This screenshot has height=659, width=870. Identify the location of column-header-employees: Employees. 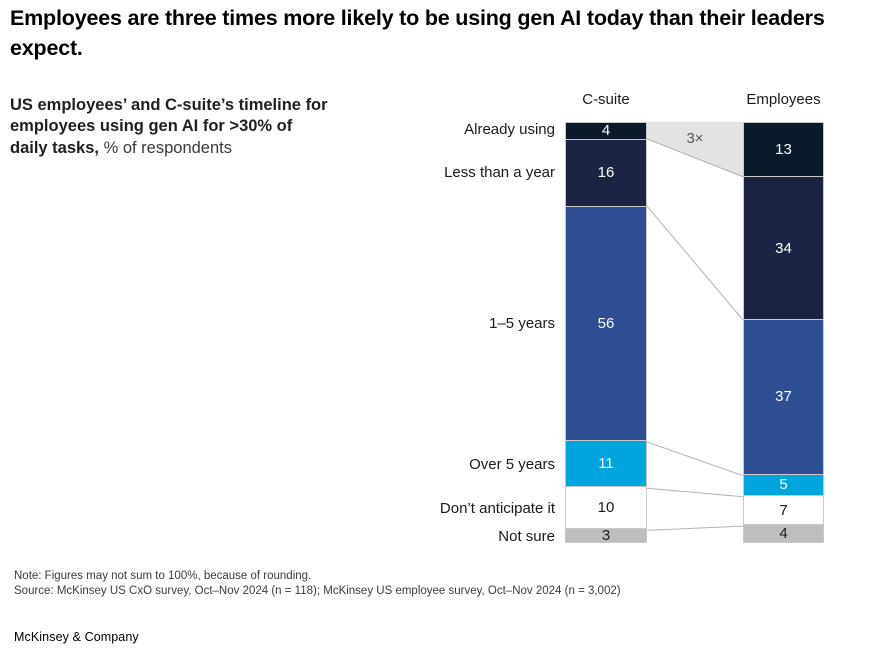
(783, 99).